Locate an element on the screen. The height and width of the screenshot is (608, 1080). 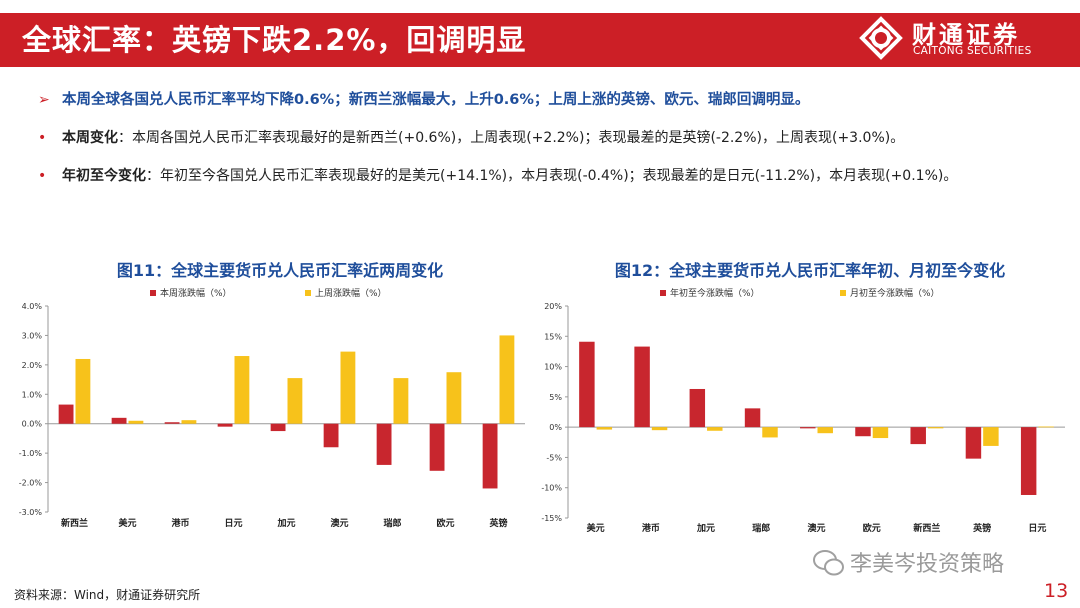
y-tick-label: -15% is located at coordinates (551, 518).